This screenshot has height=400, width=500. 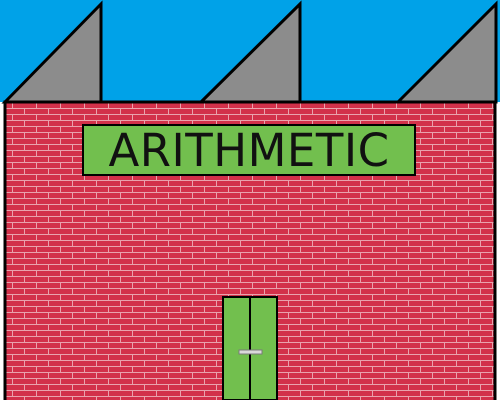 I want to click on door-handle-icon, so click(x=250, y=352).